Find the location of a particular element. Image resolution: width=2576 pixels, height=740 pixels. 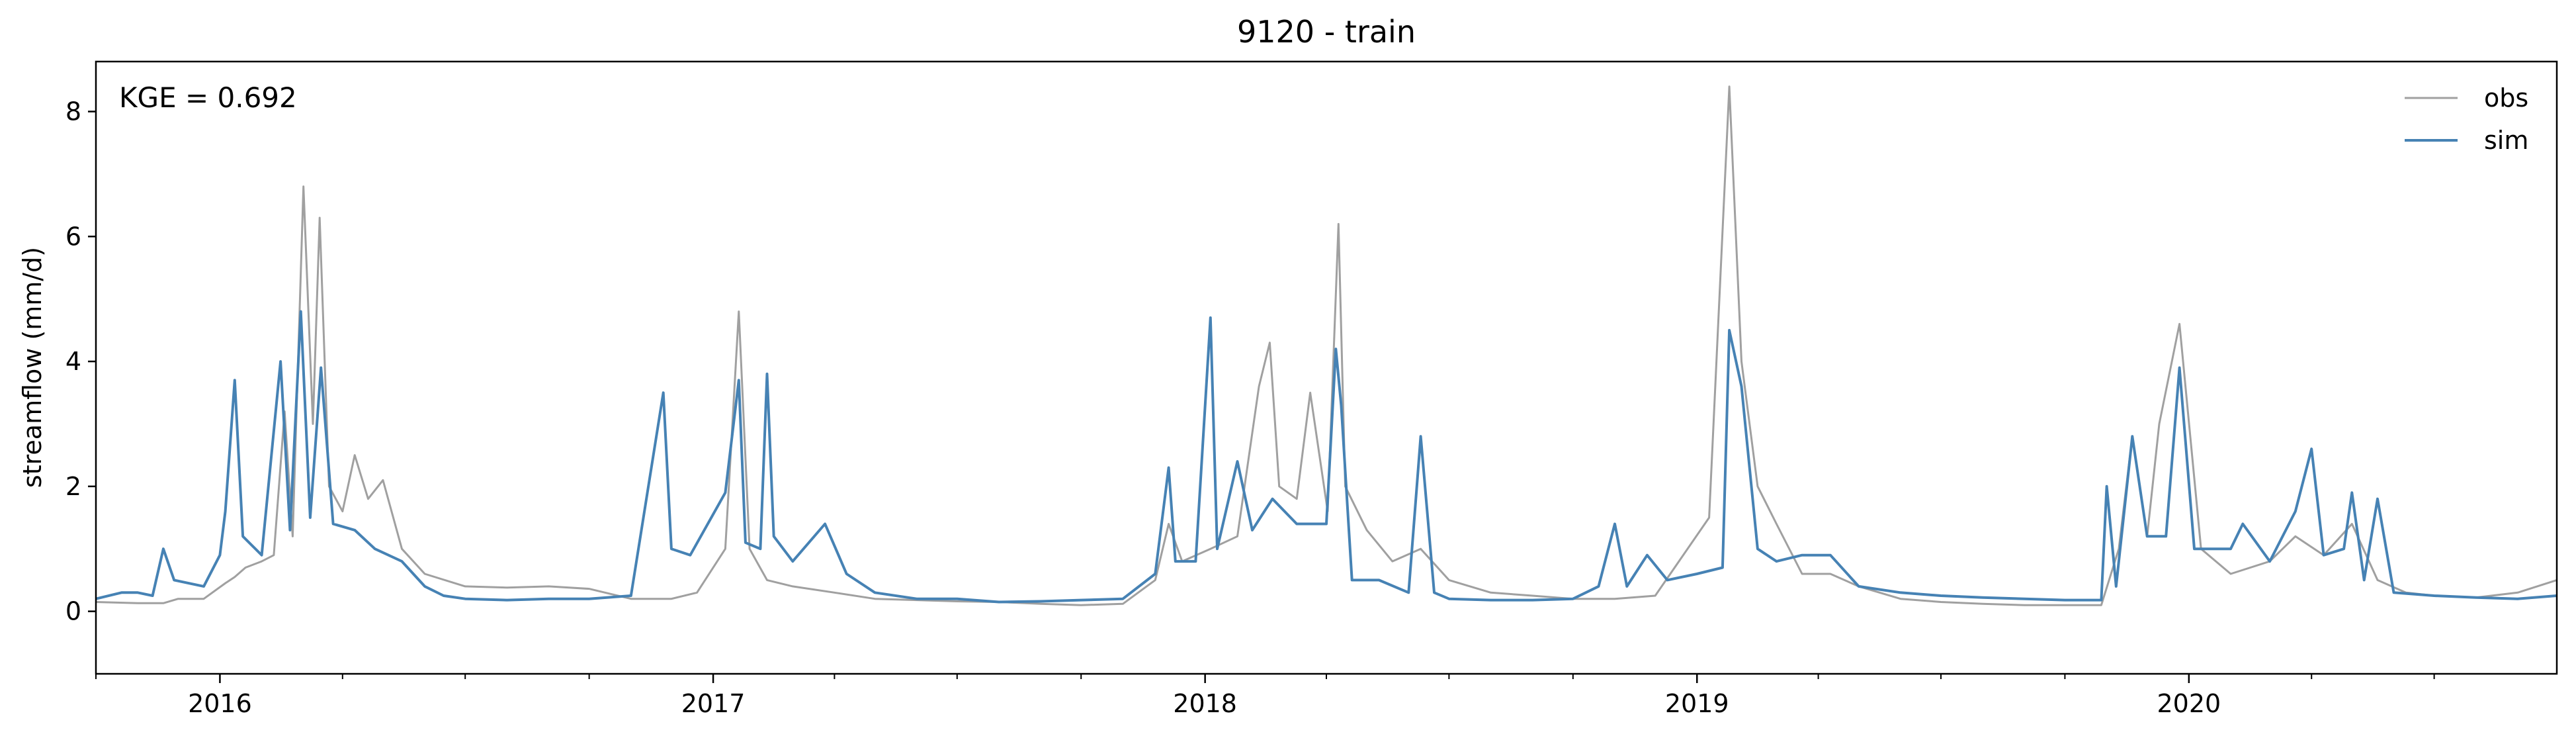

x-tick-label: 2018 is located at coordinates (1205, 703).